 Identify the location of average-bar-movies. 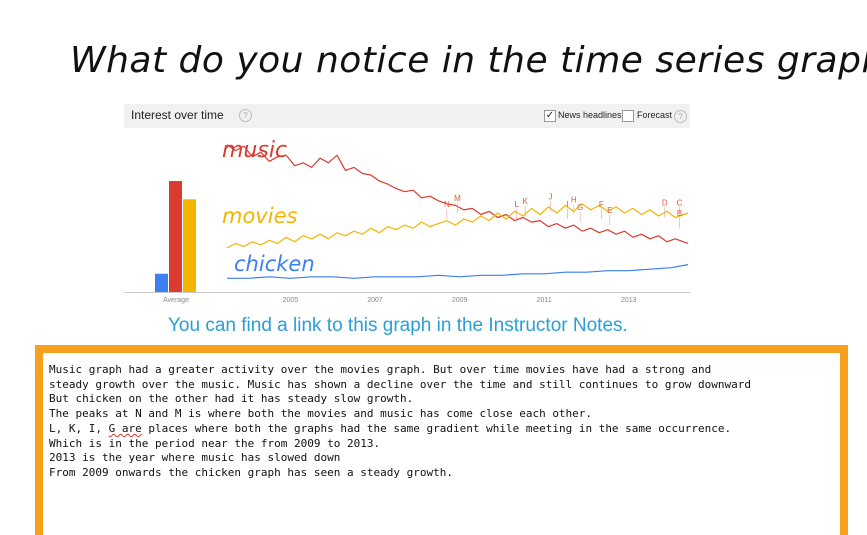
(189, 245).